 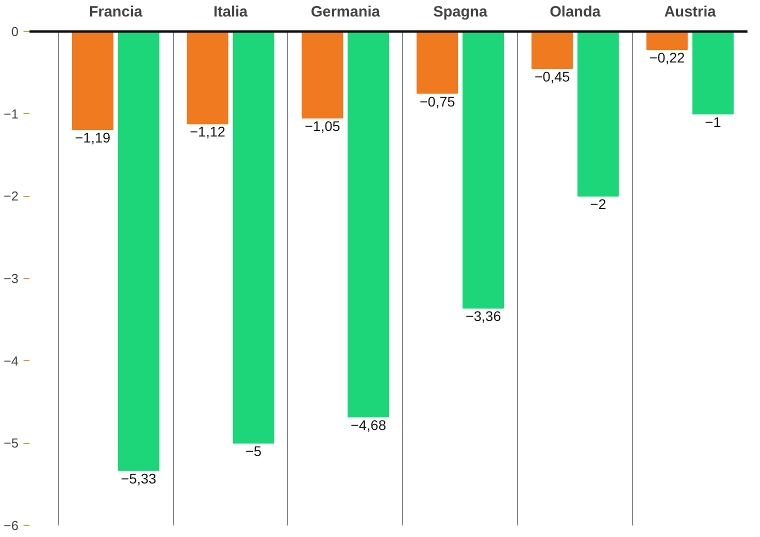 What do you see at coordinates (208, 132) in the screenshot?
I see `data-label: −1,12` at bounding box center [208, 132].